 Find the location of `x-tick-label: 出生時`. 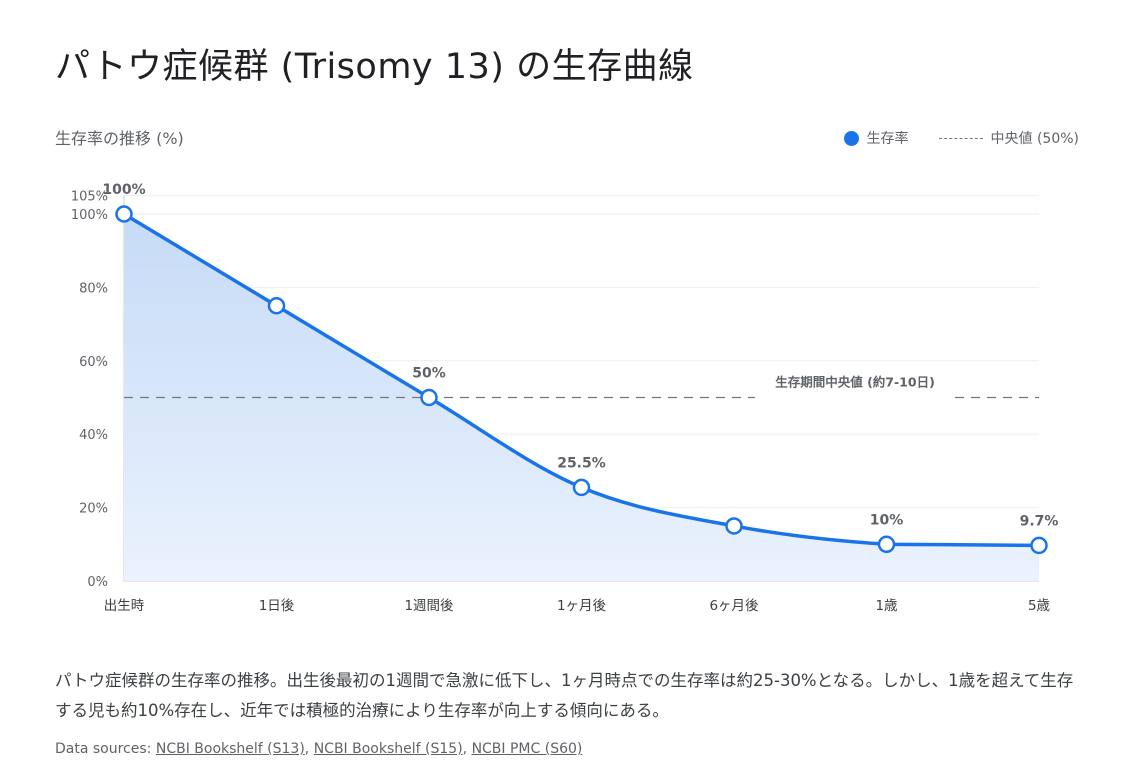

x-tick-label: 出生時 is located at coordinates (124, 606).